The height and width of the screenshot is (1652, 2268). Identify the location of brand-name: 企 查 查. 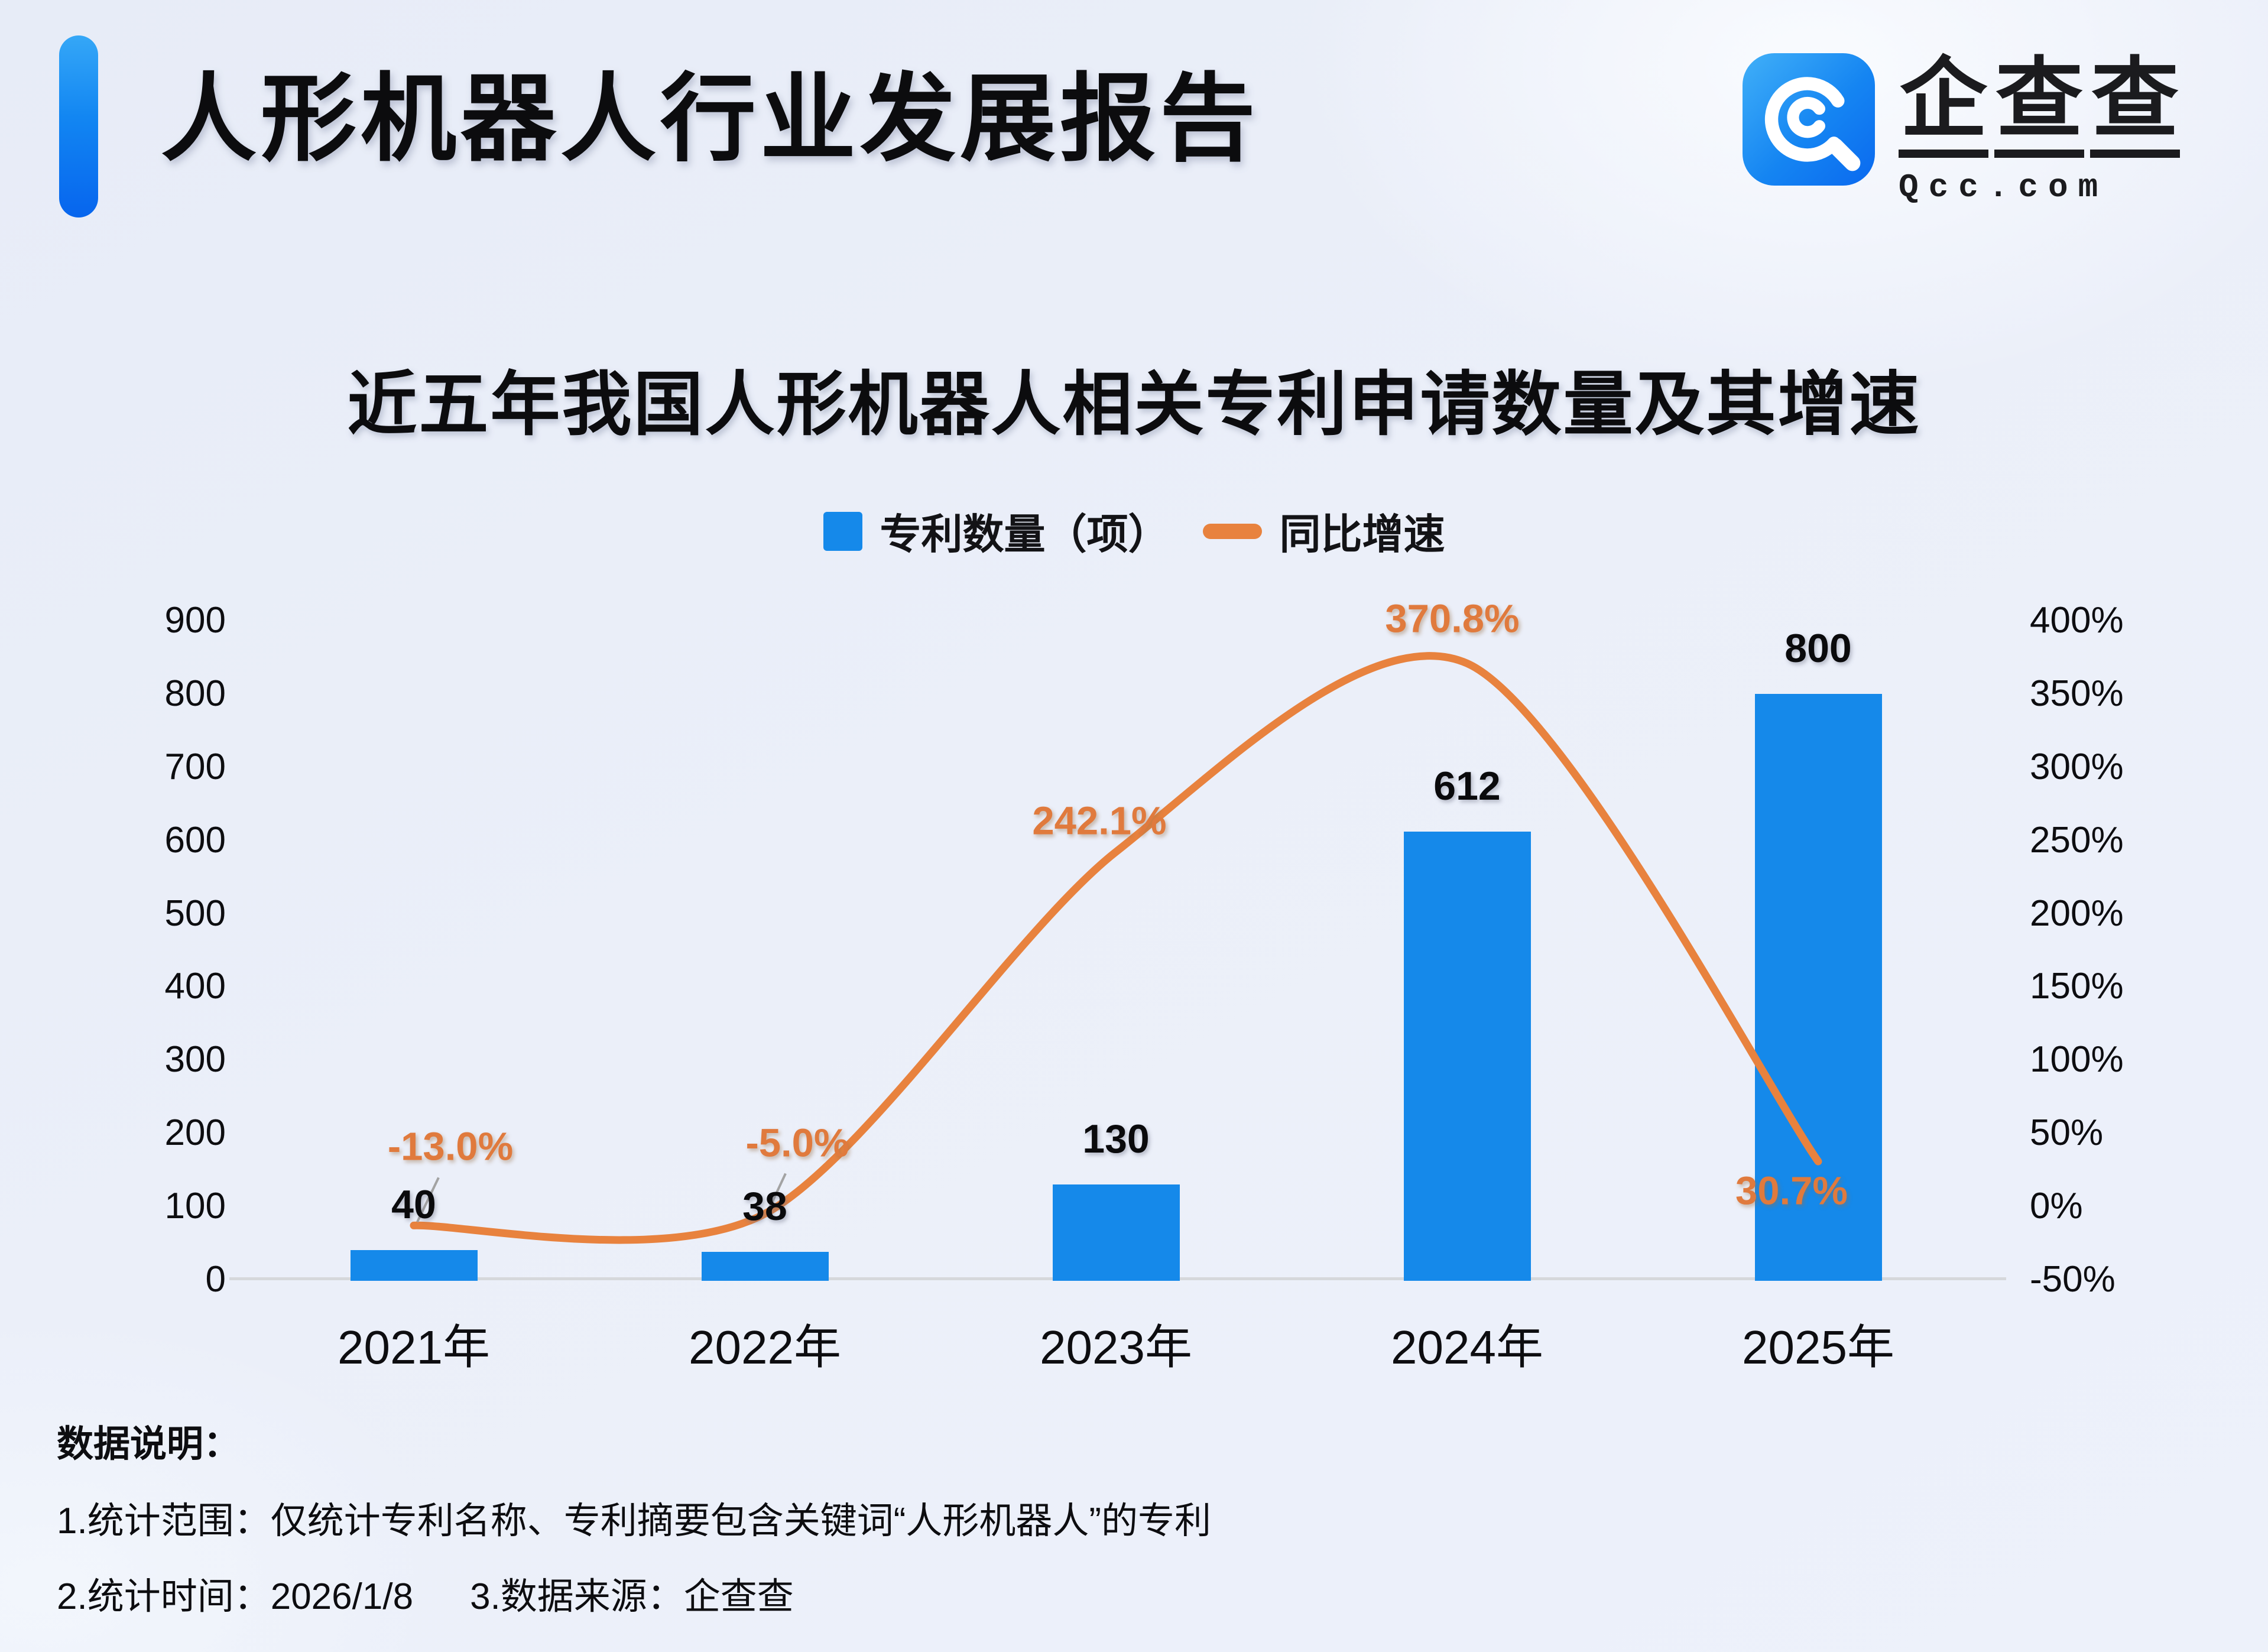
(2042, 105).